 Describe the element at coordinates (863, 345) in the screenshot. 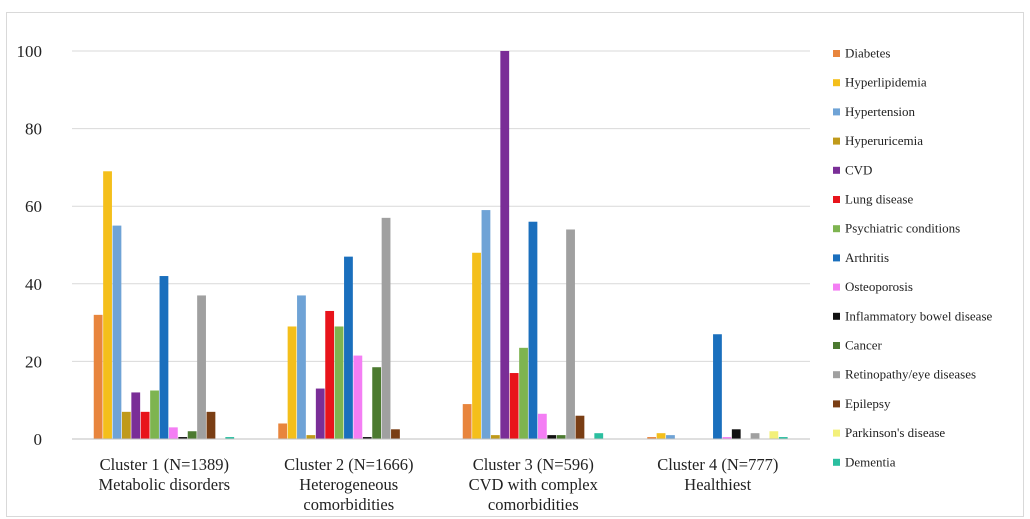

I see `legend-label: Cancer` at that location.